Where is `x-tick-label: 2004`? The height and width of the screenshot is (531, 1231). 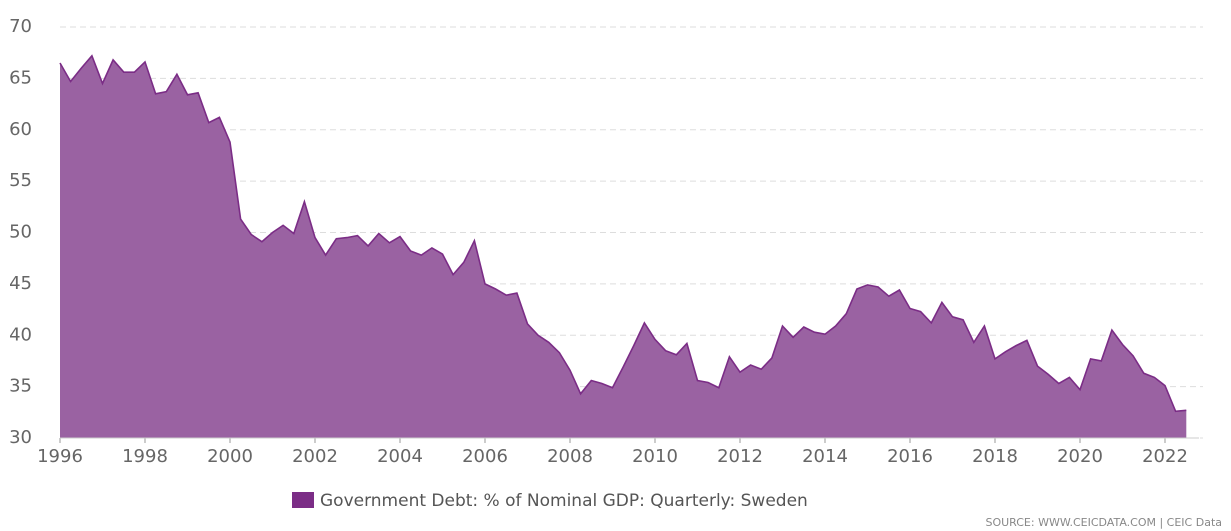
x-tick-label: 2004 is located at coordinates (400, 456).